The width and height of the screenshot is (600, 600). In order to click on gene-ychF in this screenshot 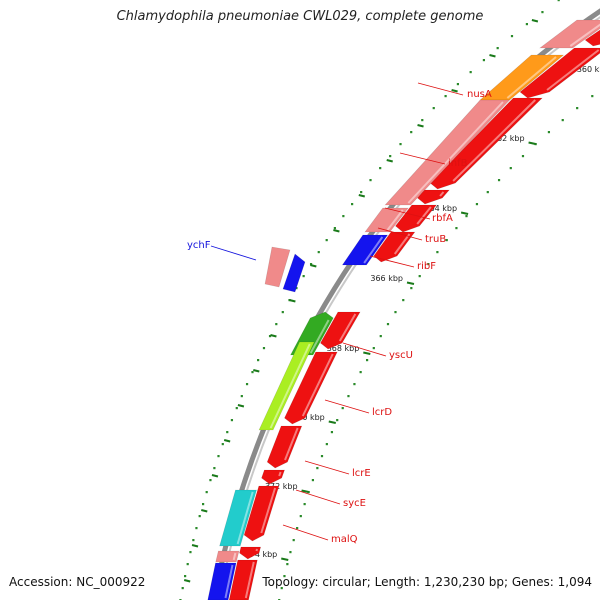, I will do `click(294, 273)`.